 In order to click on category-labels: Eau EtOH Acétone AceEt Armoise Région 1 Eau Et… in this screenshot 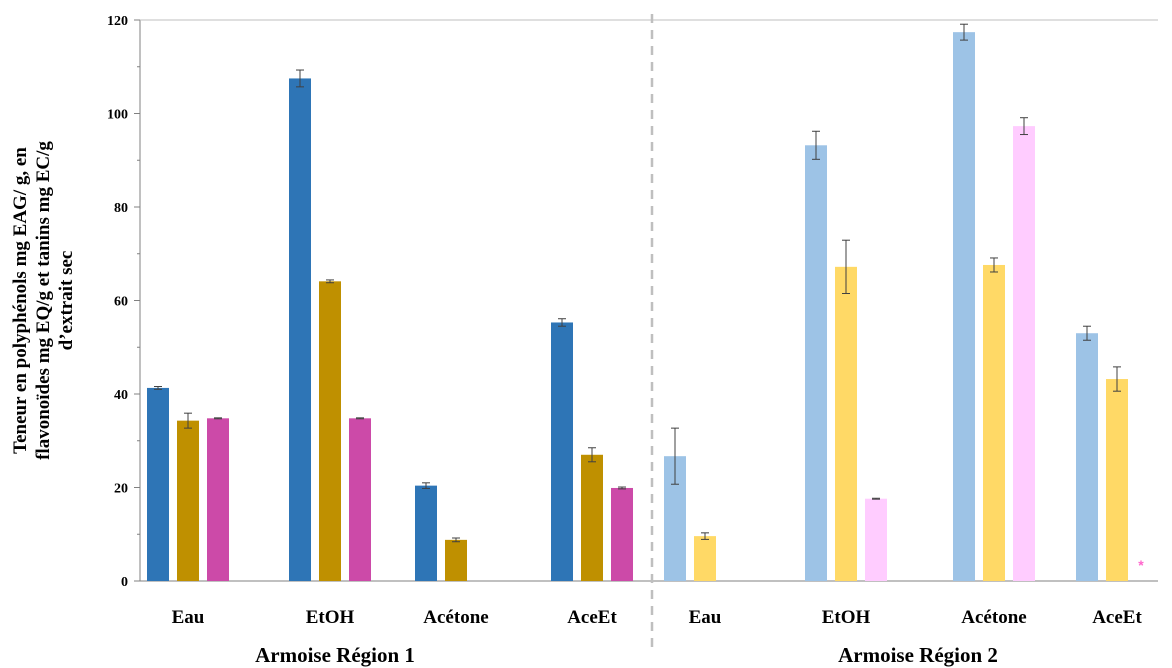, I will do `click(658, 612)`.